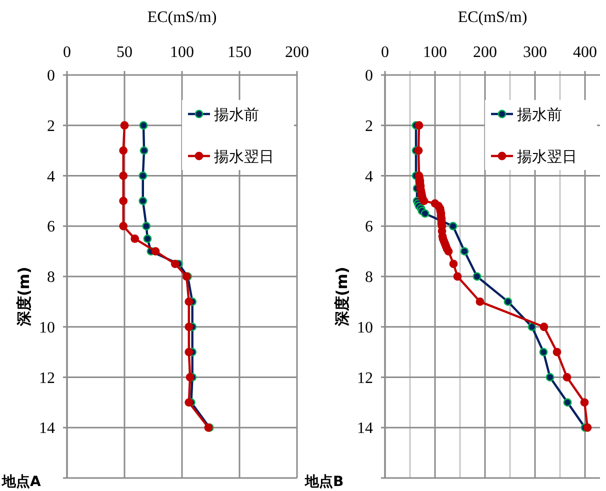 The width and height of the screenshot is (606, 491). Describe the element at coordinates (240, 52) in the screenshot. I see `x-tick-label: 150` at that location.